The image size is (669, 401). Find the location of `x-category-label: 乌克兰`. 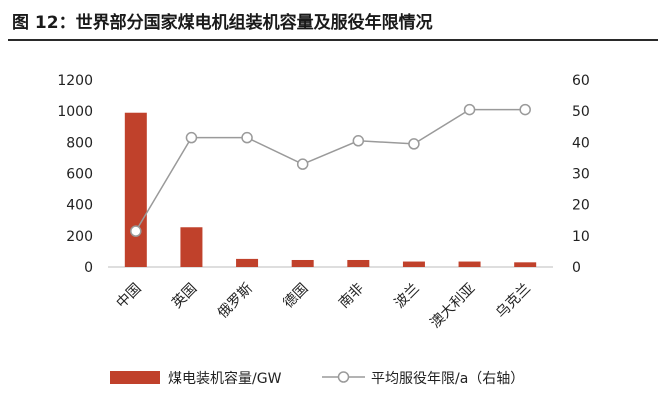

x-category-label: 乌克兰 is located at coordinates (513, 301).